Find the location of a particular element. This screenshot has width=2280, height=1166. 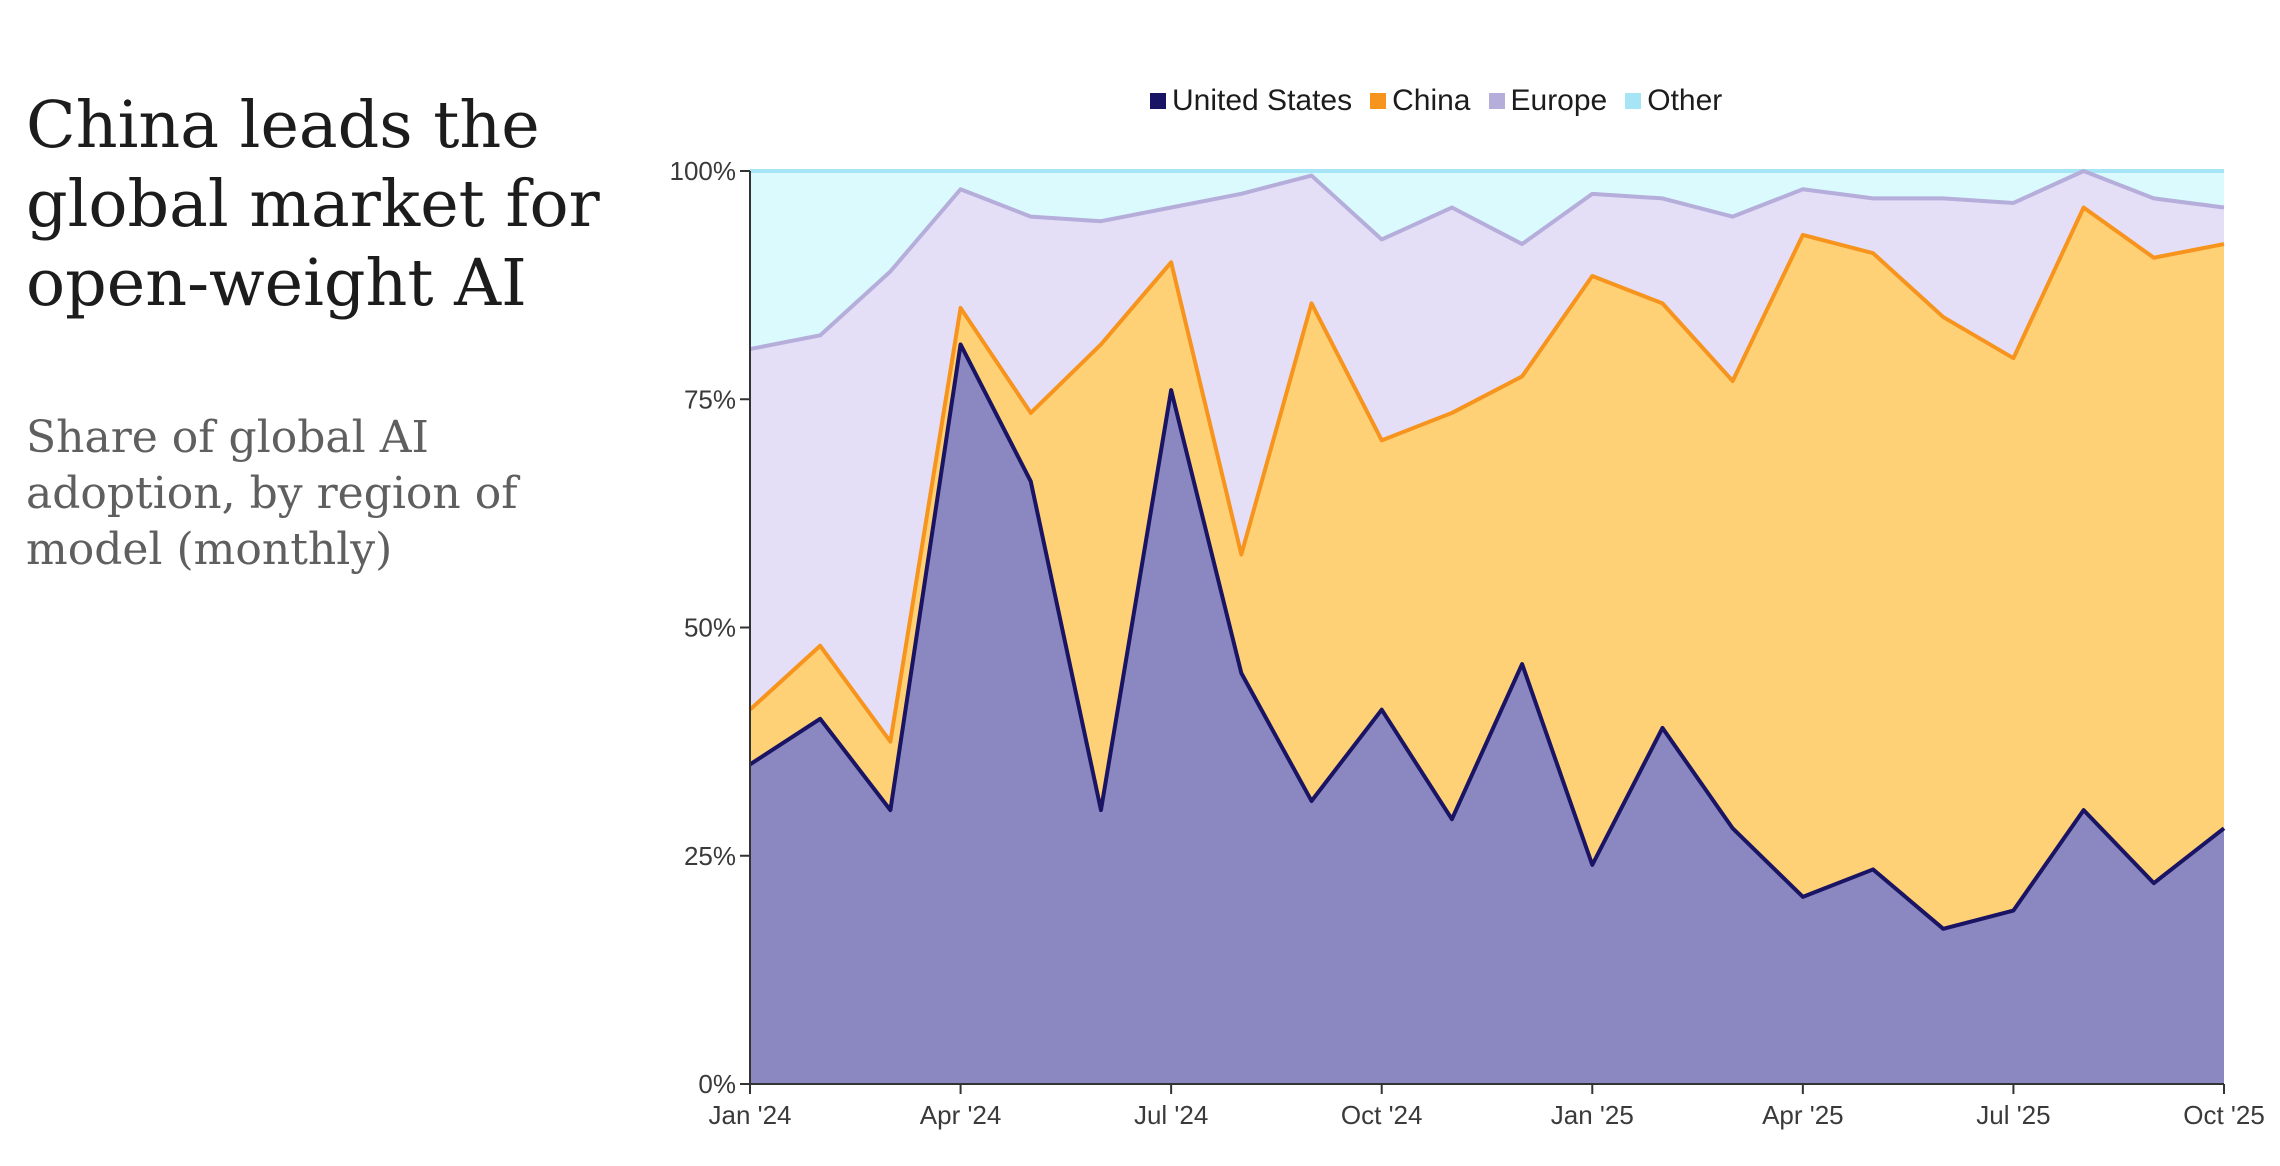

legend-swatch-china is located at coordinates (1378, 101).